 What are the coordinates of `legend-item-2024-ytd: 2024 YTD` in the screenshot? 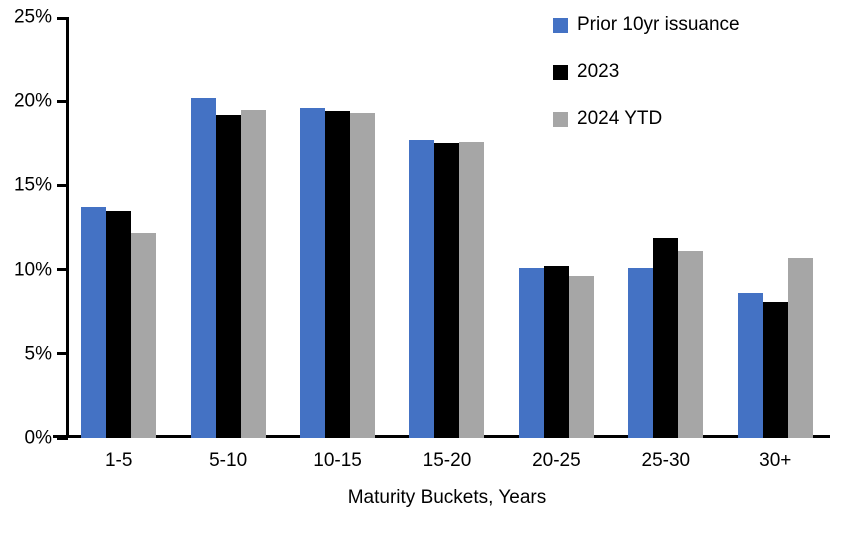 It's located at (646, 119).